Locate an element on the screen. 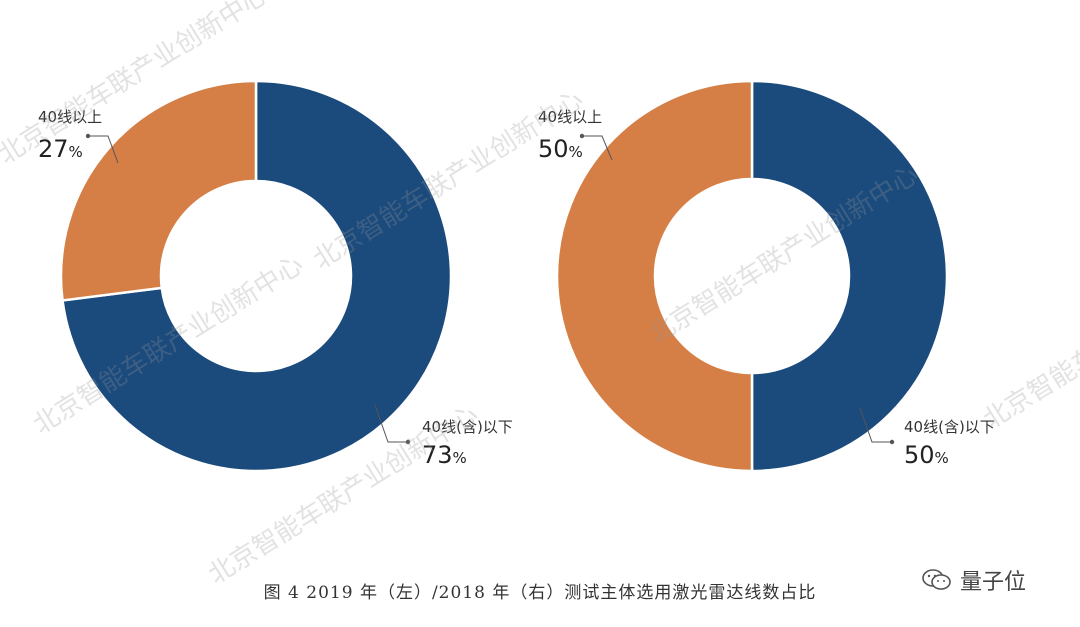 This screenshot has width=1080, height=627. percent-label: 73% is located at coordinates (444, 455).